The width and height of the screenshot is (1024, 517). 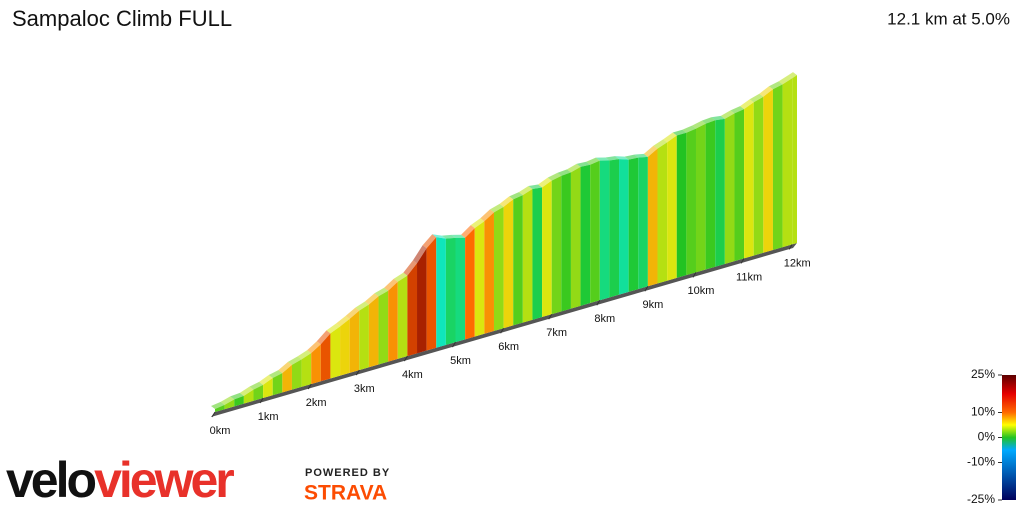 What do you see at coordinates (983, 374) in the screenshot?
I see `colorbar-label: 25%` at bounding box center [983, 374].